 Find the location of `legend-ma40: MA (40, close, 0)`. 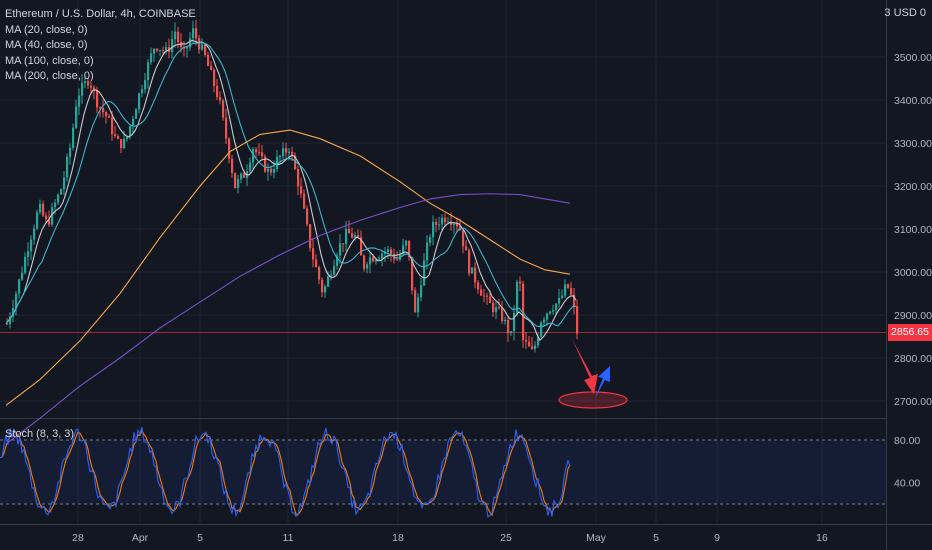

legend-ma40: MA (40, close, 0) is located at coordinates (46, 45).